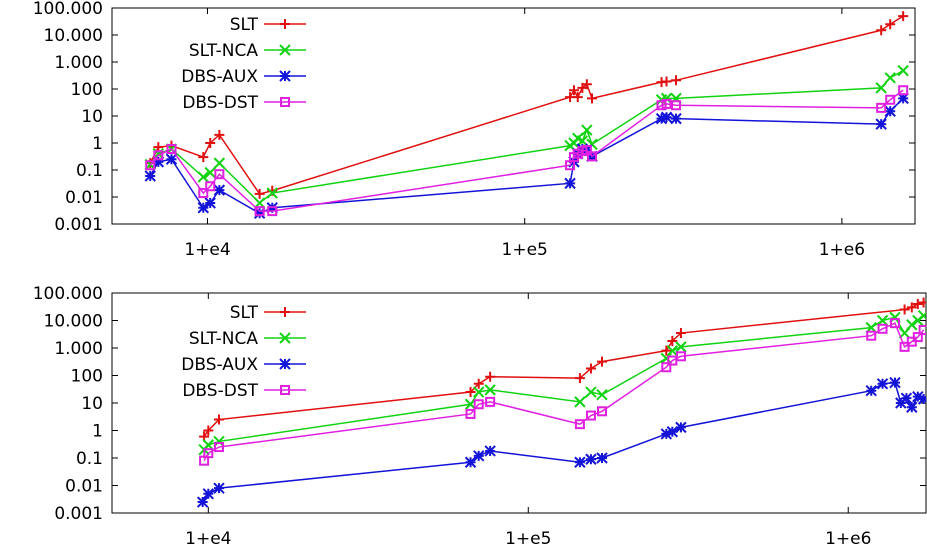 This screenshot has height=548, width=927. What do you see at coordinates (92, 117) in the screenshot?
I see `y-tick-label: 10` at bounding box center [92, 117].